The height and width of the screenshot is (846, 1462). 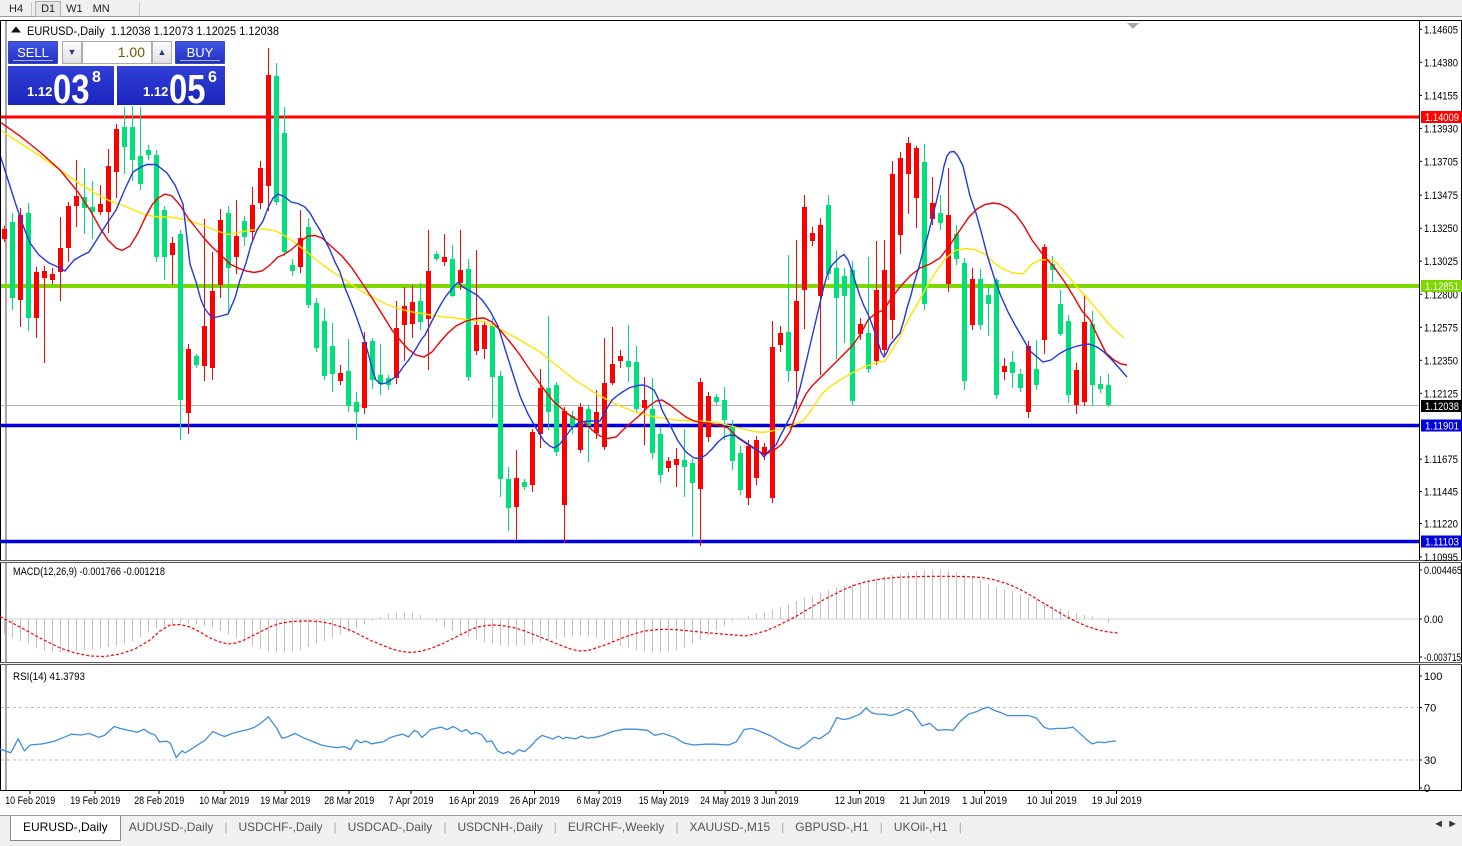 What do you see at coordinates (1441, 229) in the screenshot?
I see `svg-text: 1.13250` at bounding box center [1441, 229].